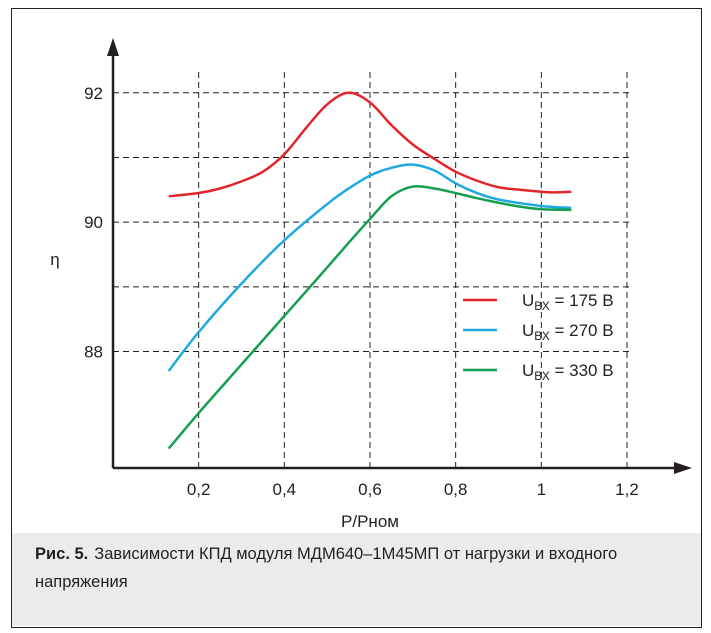  Describe the element at coordinates (93, 93) in the screenshot. I see `y-tick-label: 92` at that location.